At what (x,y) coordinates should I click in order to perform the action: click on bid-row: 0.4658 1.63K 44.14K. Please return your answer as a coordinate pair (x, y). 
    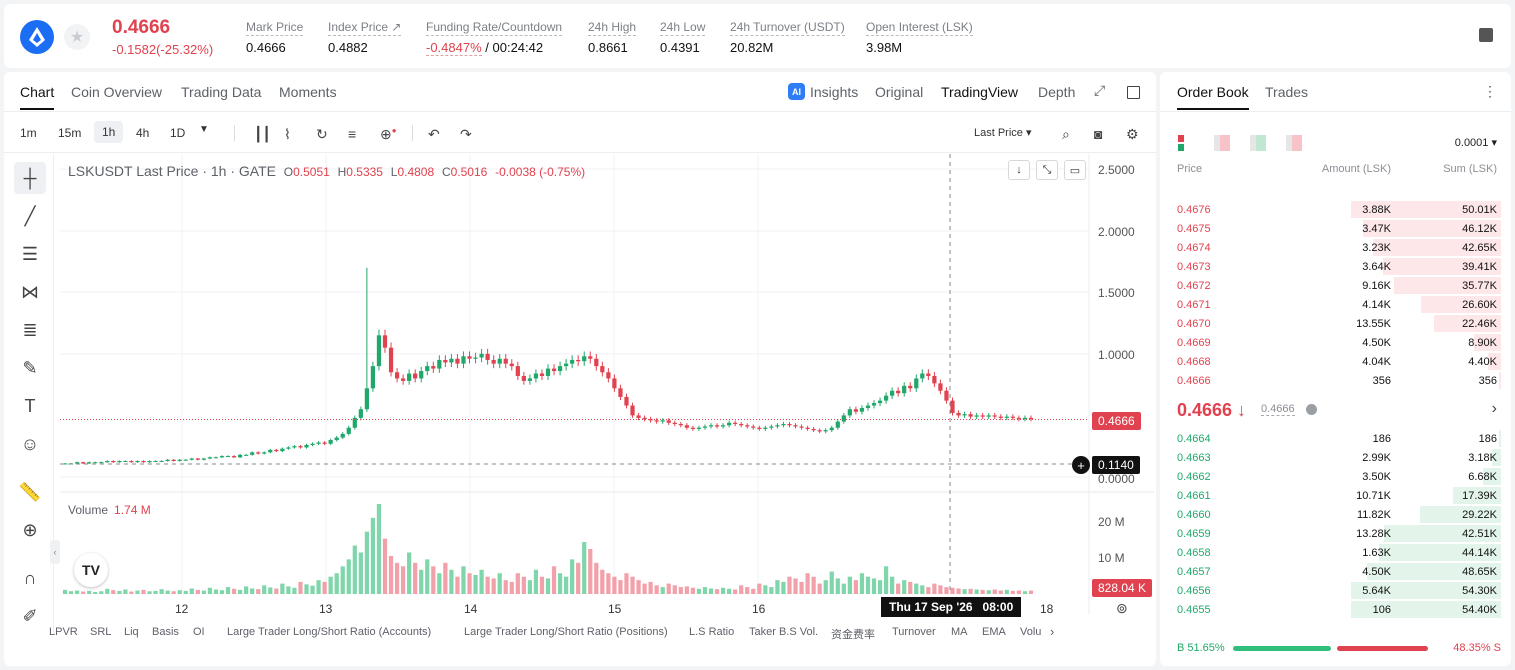
    Looking at the image, I should click on (1335, 552).